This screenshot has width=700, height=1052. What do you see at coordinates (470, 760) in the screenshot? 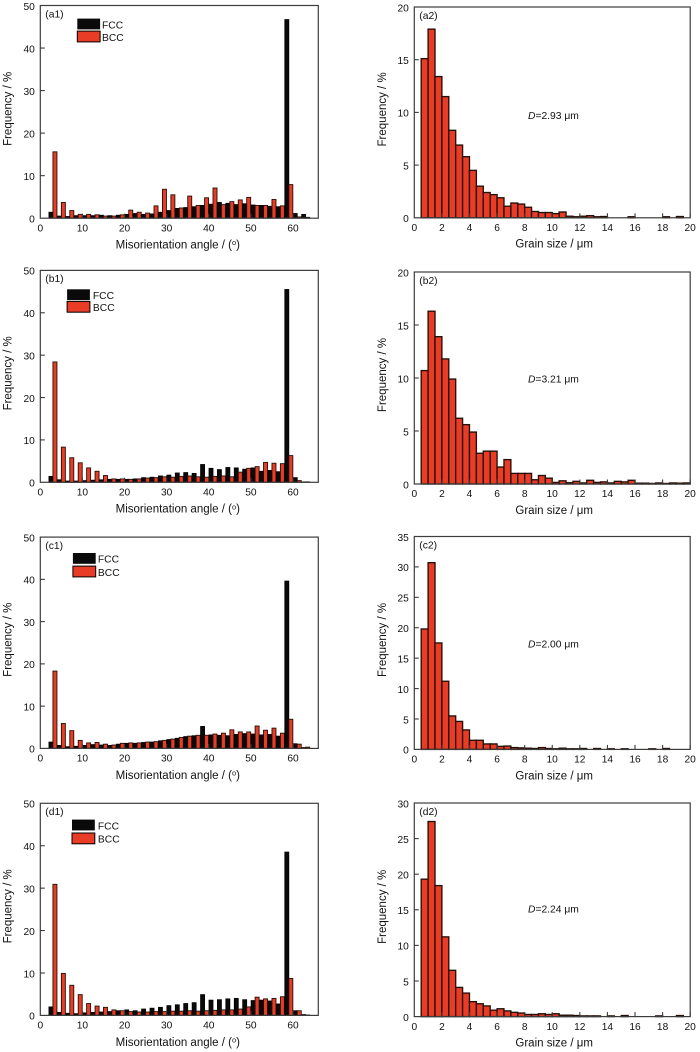
I see `svg-text: 4` at bounding box center [470, 760].